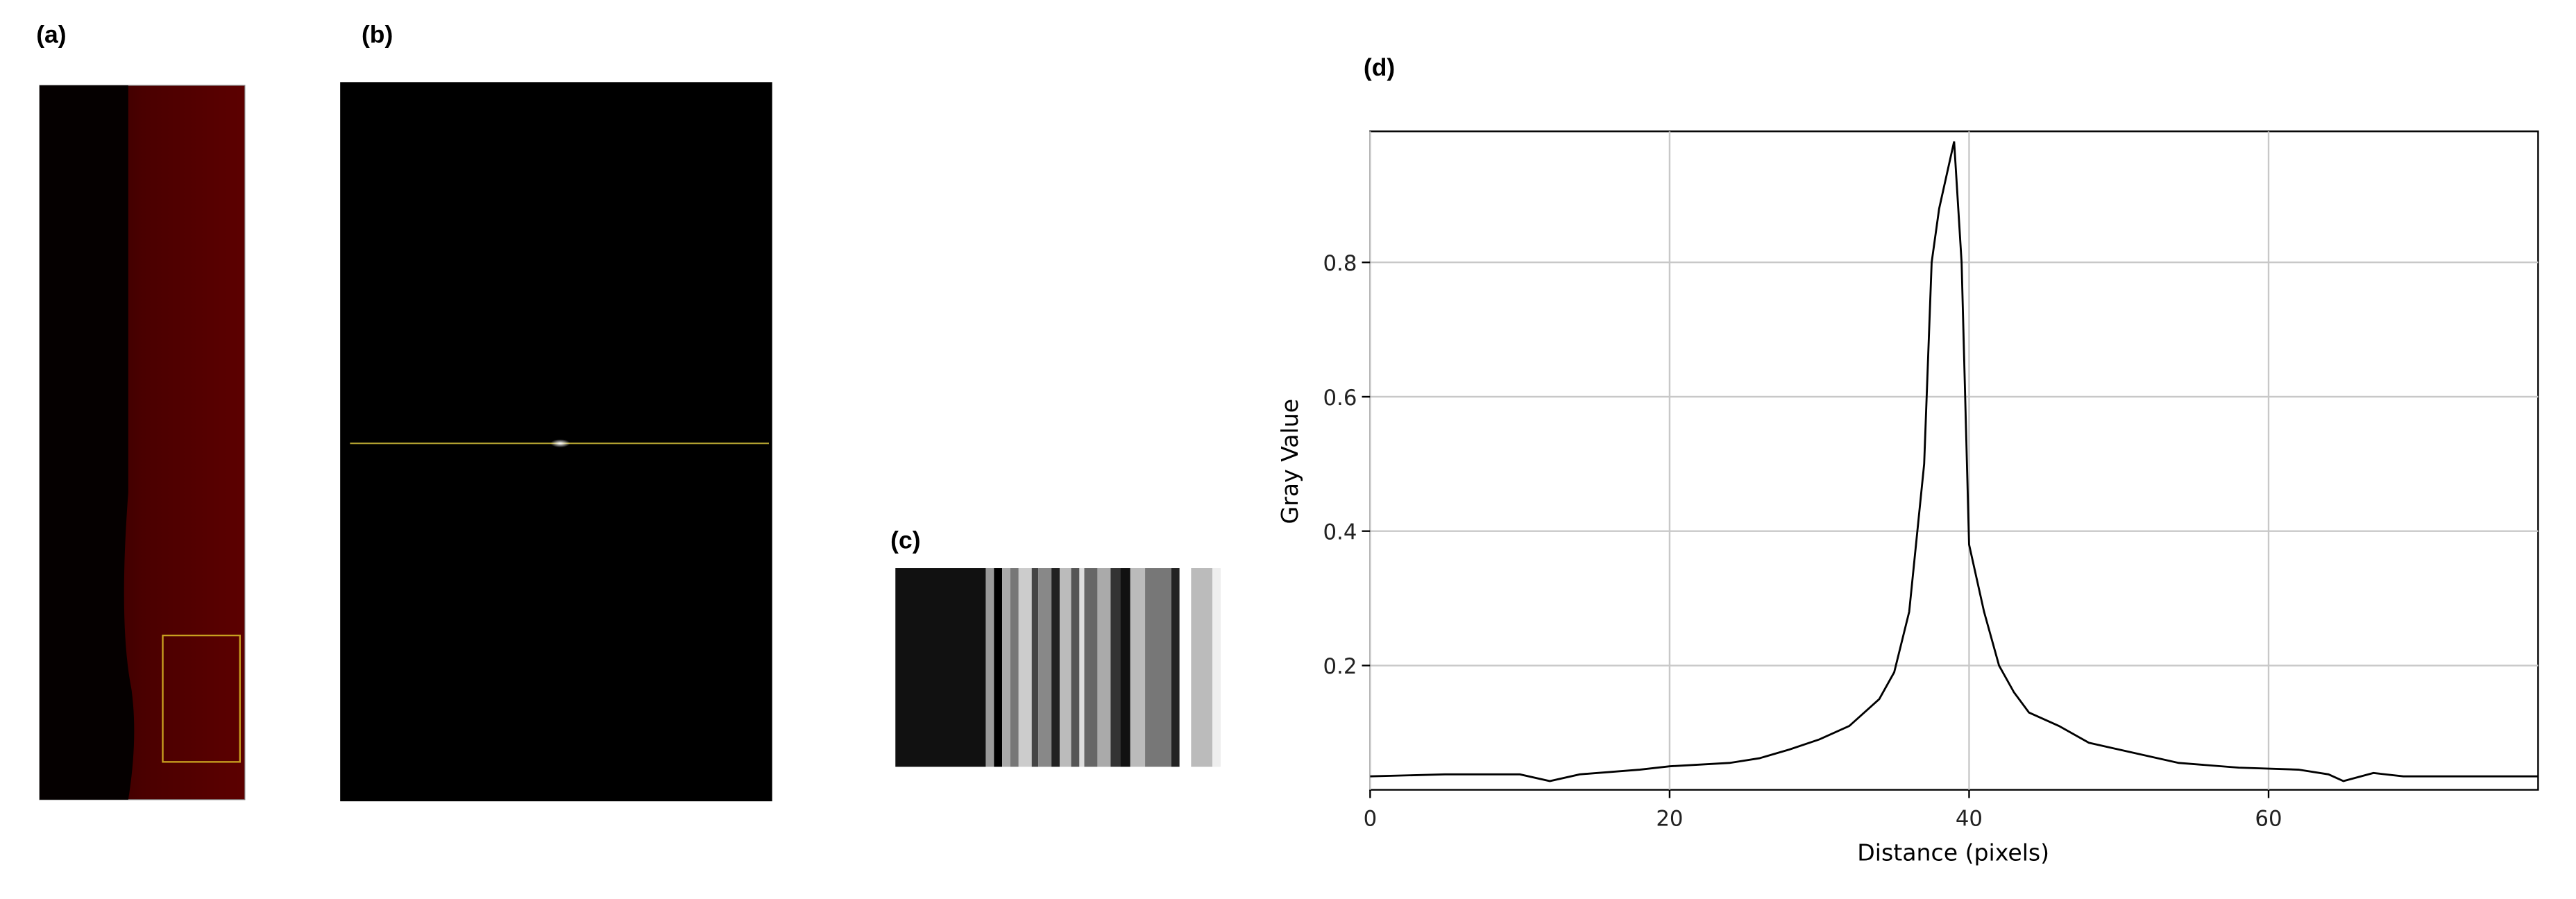 This screenshot has height=899, width=2576. I want to click on y-tick-label: 0.4, so click(1340, 532).